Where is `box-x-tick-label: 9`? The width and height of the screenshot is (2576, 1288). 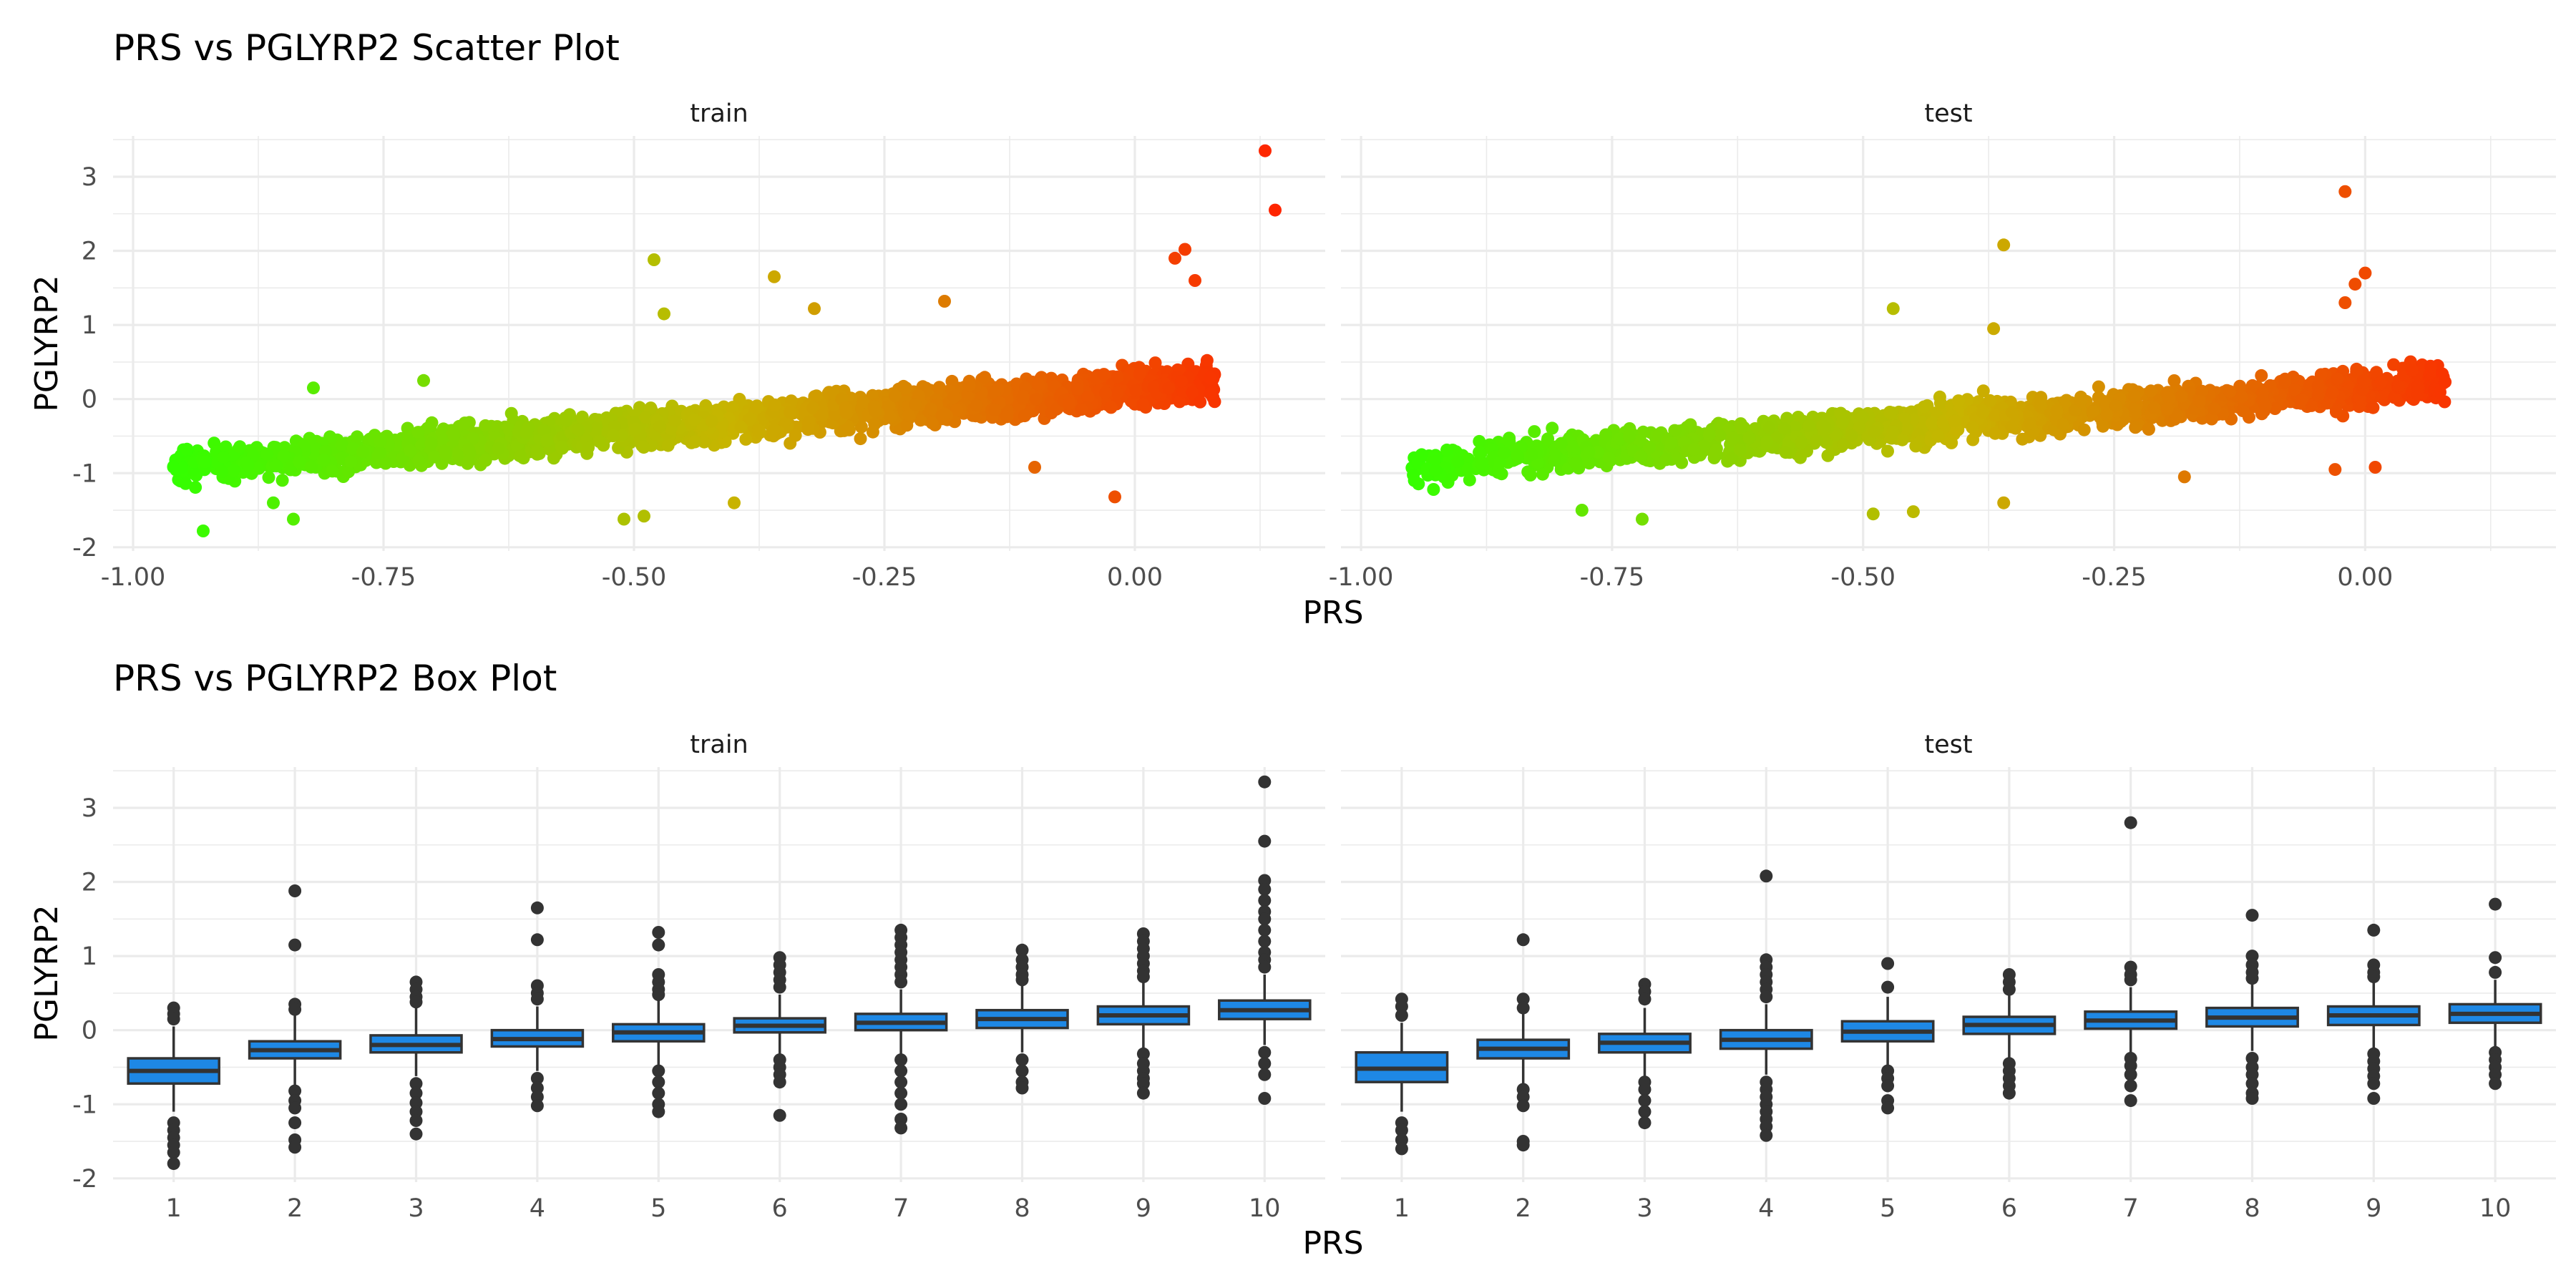 box-x-tick-label: 9 is located at coordinates (2373, 1208).